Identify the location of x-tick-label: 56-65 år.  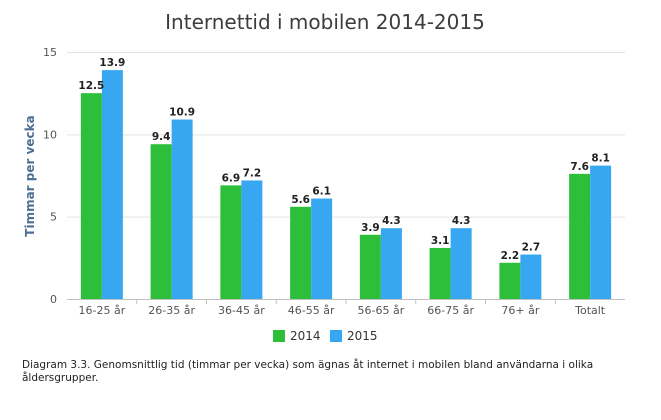
(381, 310).